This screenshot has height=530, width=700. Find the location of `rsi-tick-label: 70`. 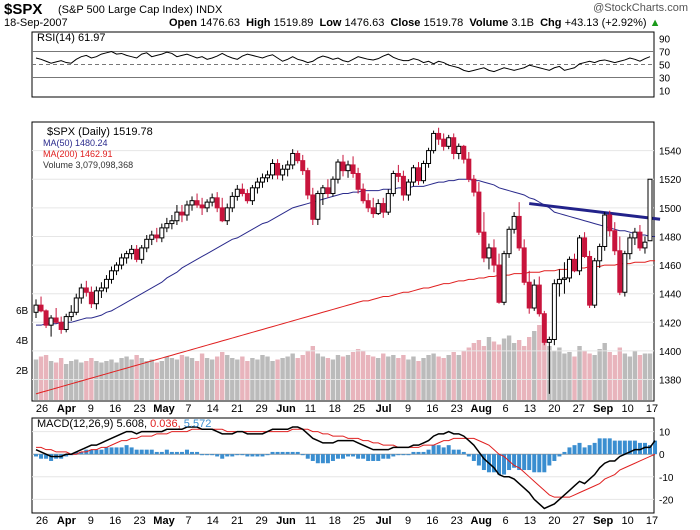

rsi-tick-label: 70 is located at coordinates (665, 53).